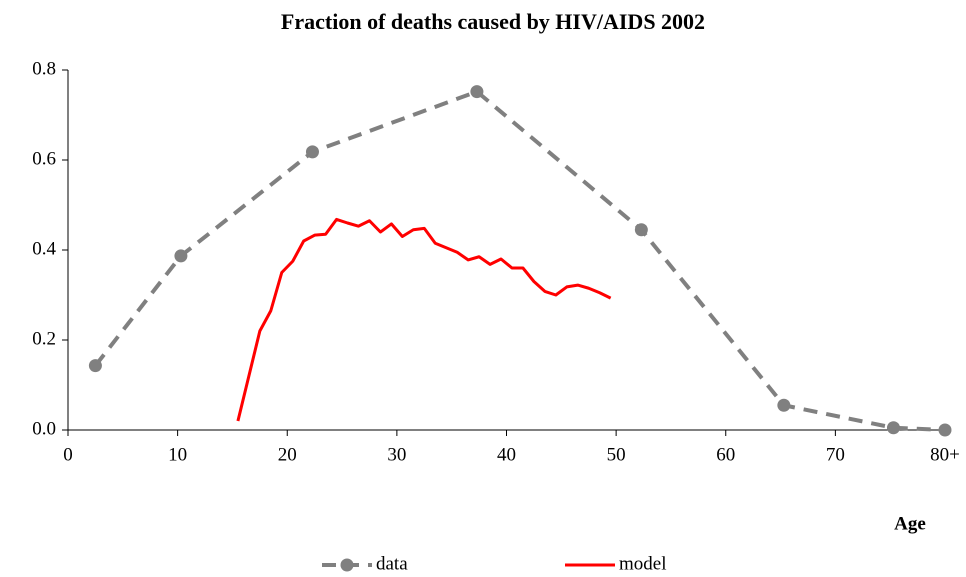 The width and height of the screenshot is (966, 577). Describe the element at coordinates (396, 454) in the screenshot. I see `x-tick-label: 30` at that location.